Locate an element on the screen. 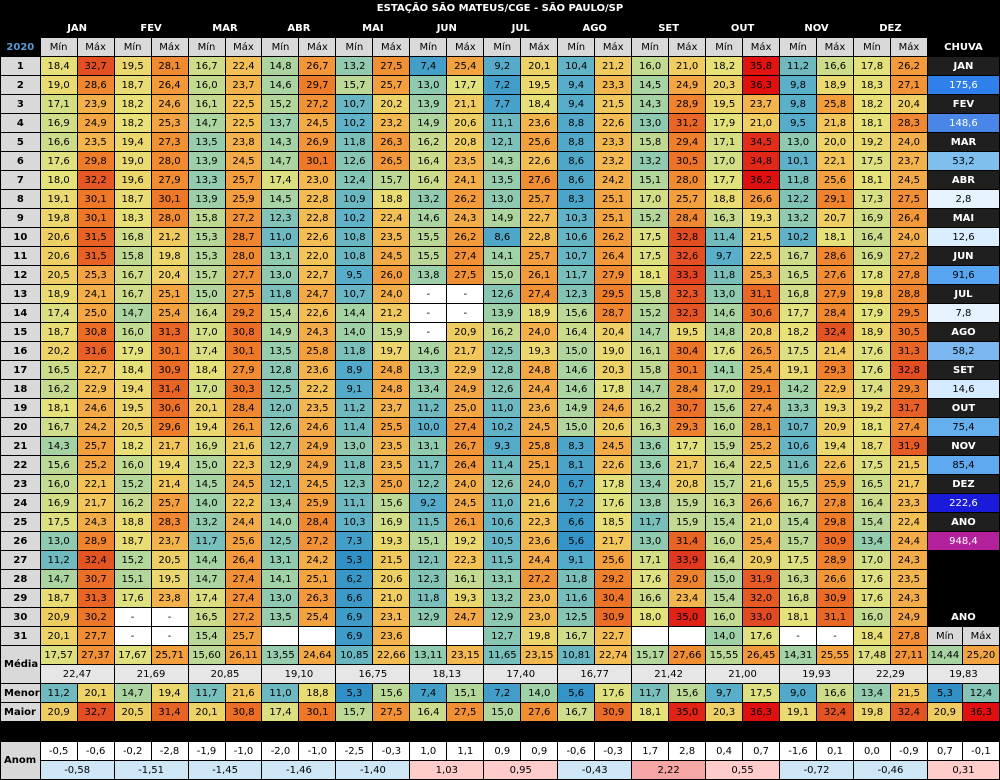 This screenshot has width=1000, height=780. min-temp-cell: 13,4 is located at coordinates (650, 484).